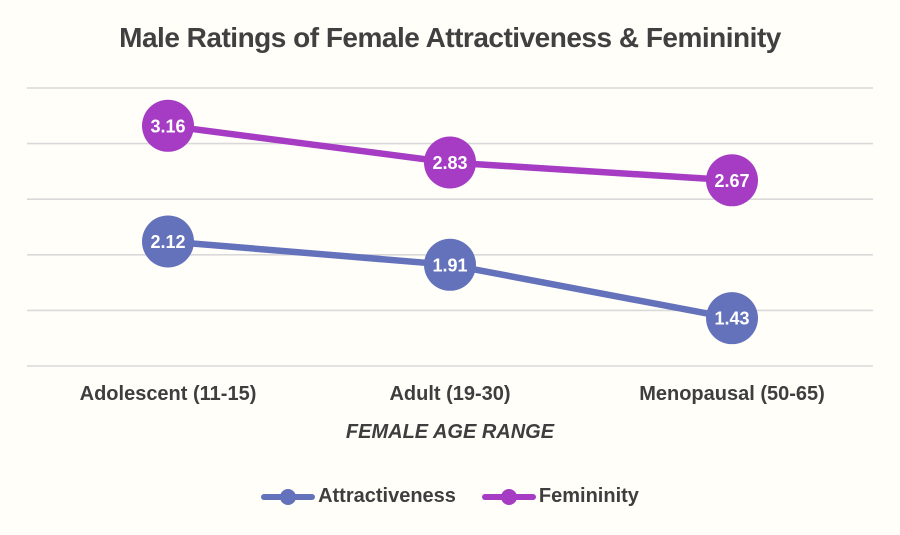 This screenshot has width=900, height=535. What do you see at coordinates (450, 432) in the screenshot?
I see `x-axis-title: FEMALE AGE RANGE` at bounding box center [450, 432].